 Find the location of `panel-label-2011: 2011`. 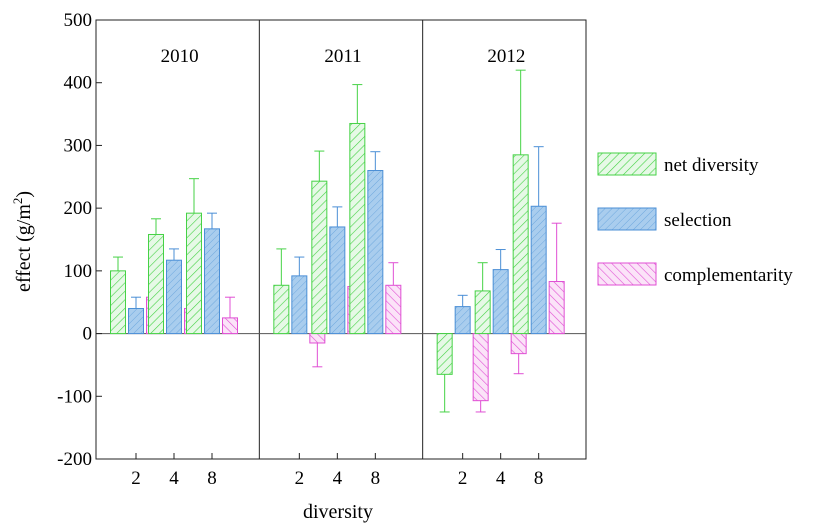

panel-label-2011: 2011 is located at coordinates (342, 56).